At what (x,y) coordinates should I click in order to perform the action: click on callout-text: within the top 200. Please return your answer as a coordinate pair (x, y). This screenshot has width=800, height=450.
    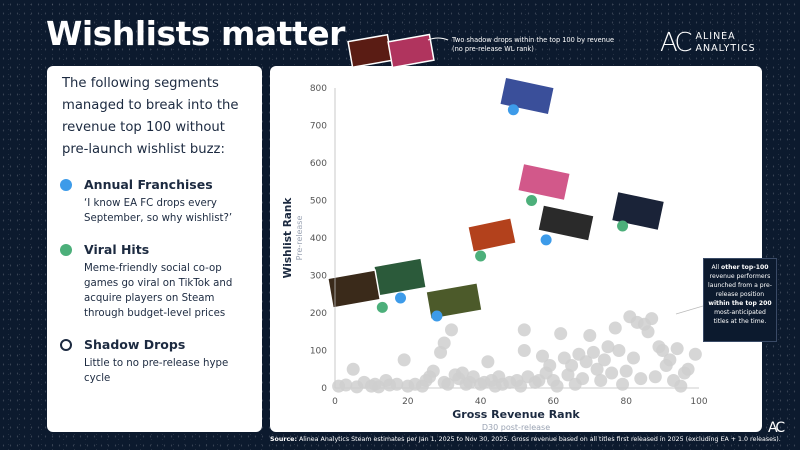
    Looking at the image, I should click on (740, 303).